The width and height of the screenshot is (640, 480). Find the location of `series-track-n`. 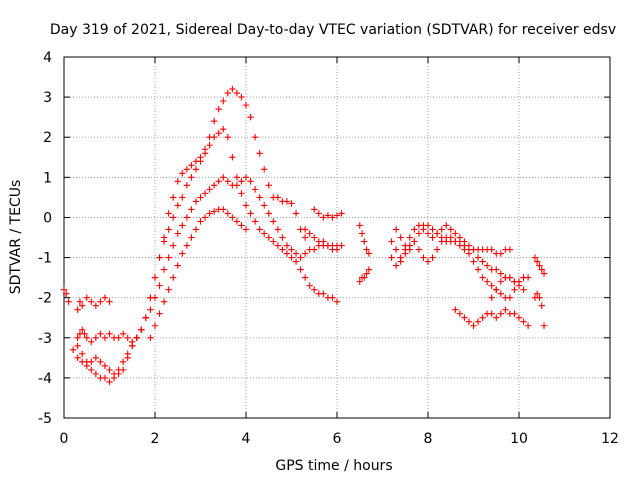

series-track-n is located at coordinates (492, 317).